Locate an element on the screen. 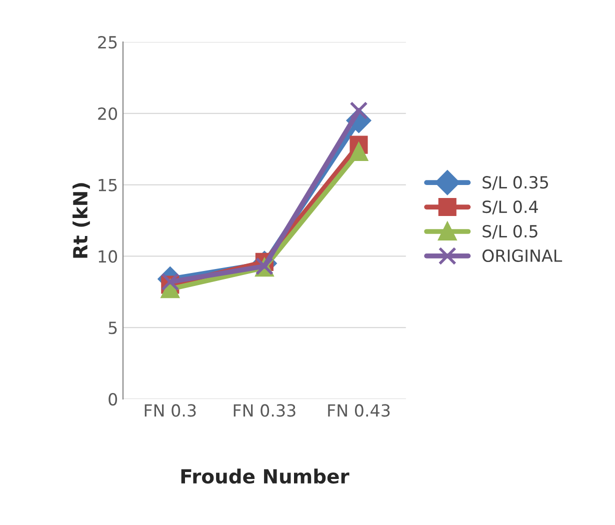 This screenshot has height=525, width=615. x-tick-label: FN 0.3 is located at coordinates (170, 410).